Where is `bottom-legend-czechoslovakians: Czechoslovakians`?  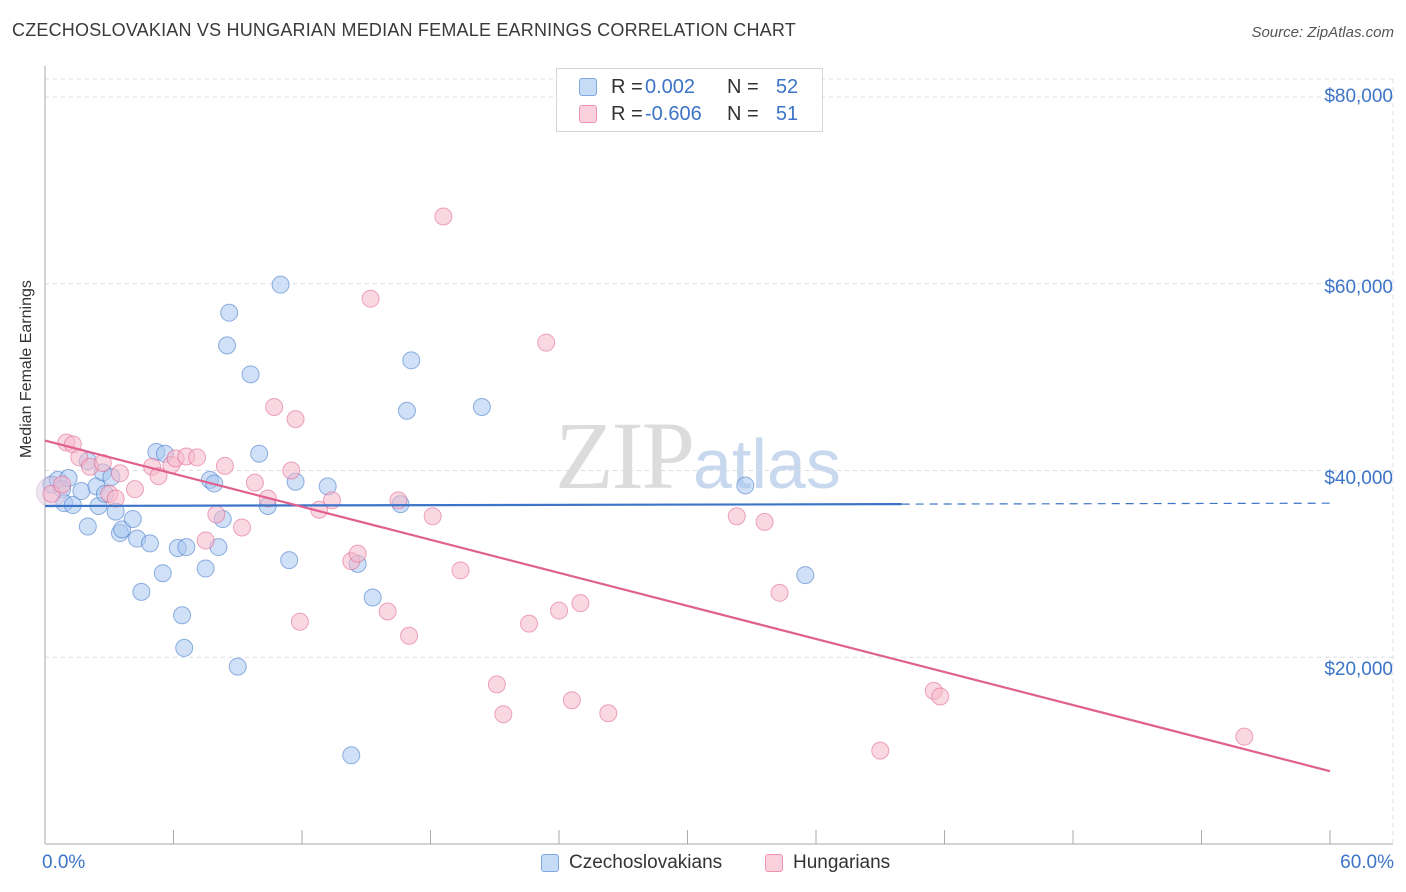
bottom-legend-czechoslovakians: Czechoslovakians is located at coordinates (631, 863).